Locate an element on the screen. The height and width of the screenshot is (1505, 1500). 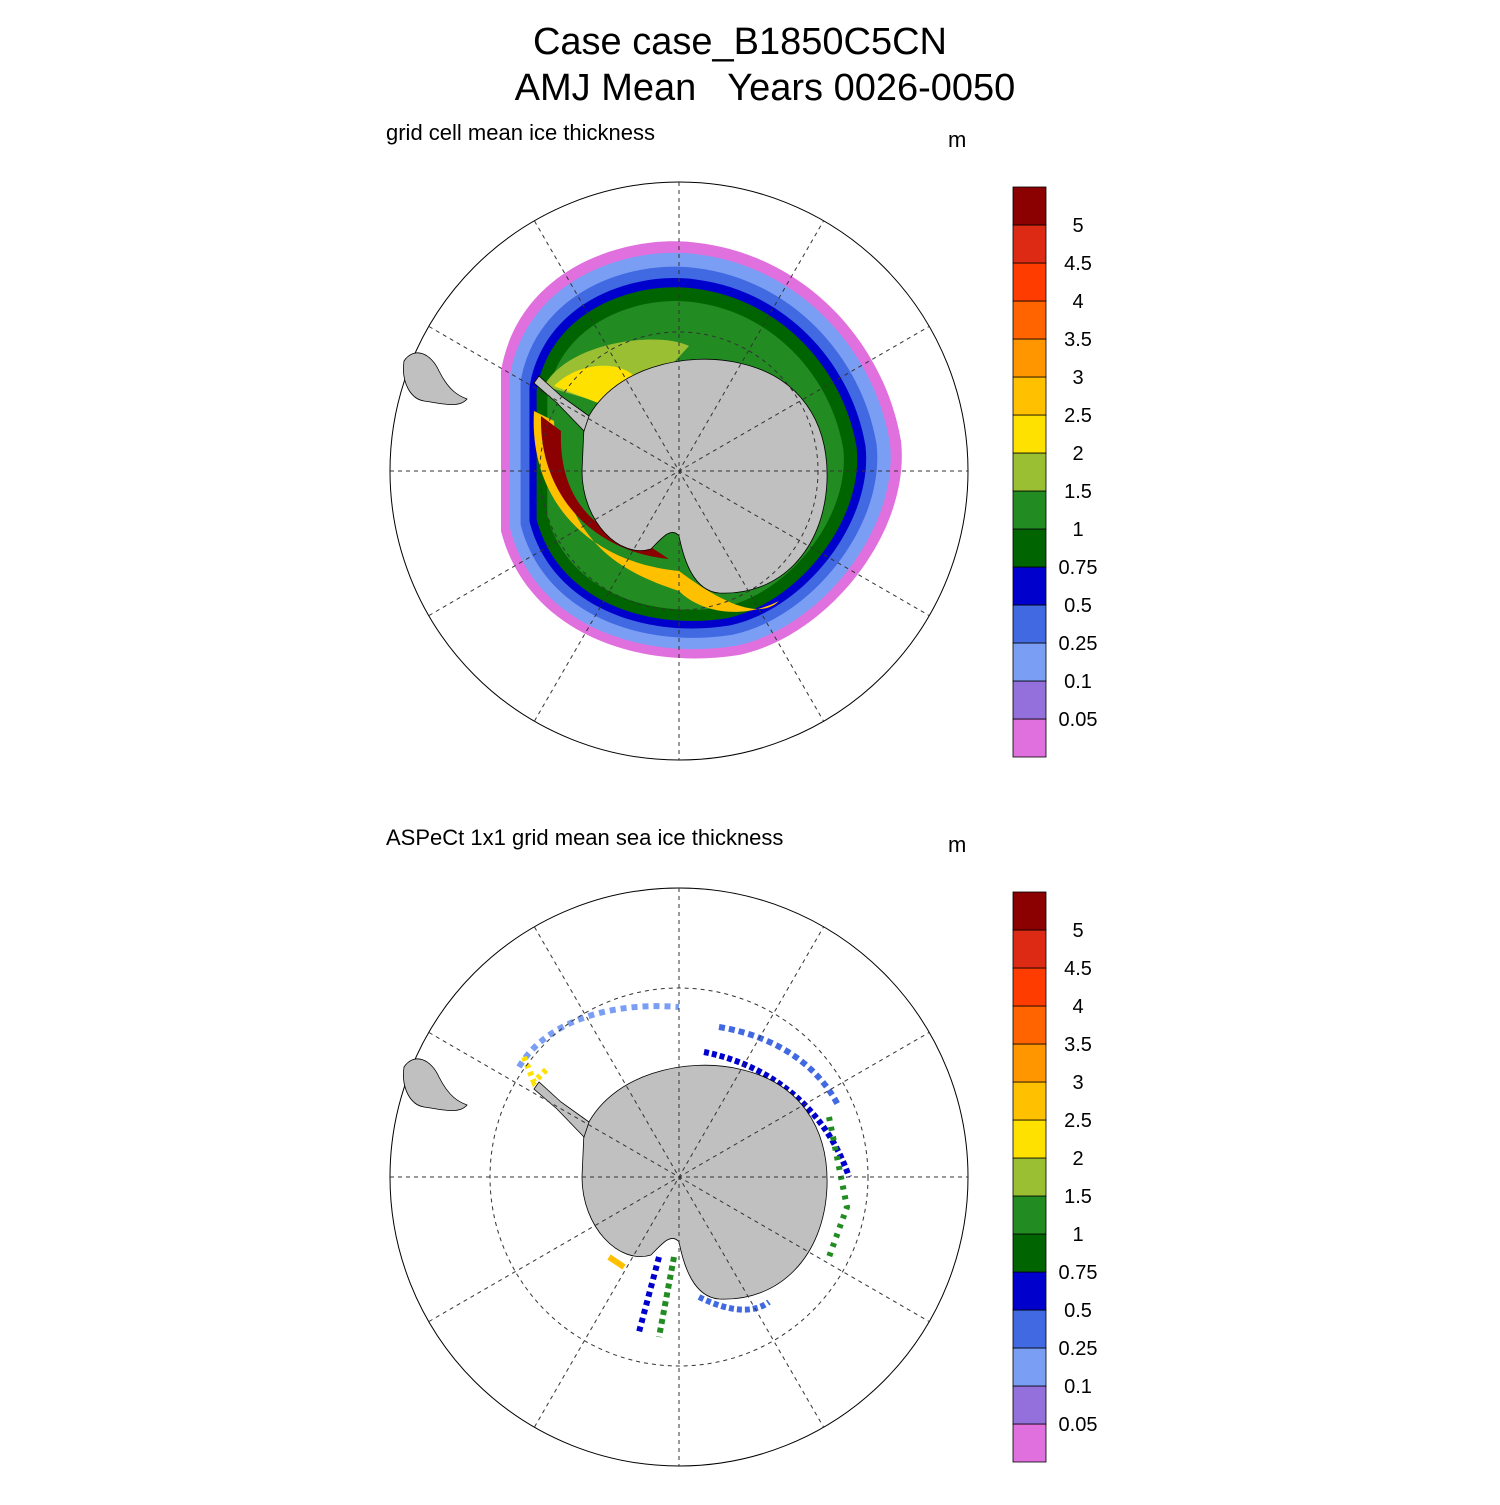
title-line: Case case_B1850C5CN is located at coordinates (740, 42).